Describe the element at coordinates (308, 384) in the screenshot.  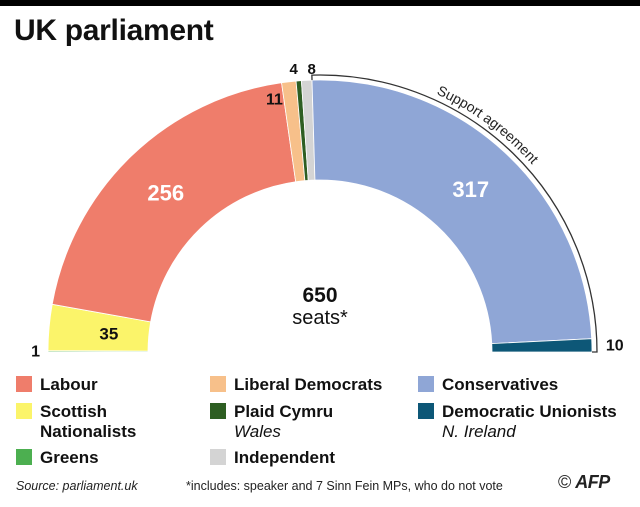
I see `legend-label: Liberal Democrats` at that location.